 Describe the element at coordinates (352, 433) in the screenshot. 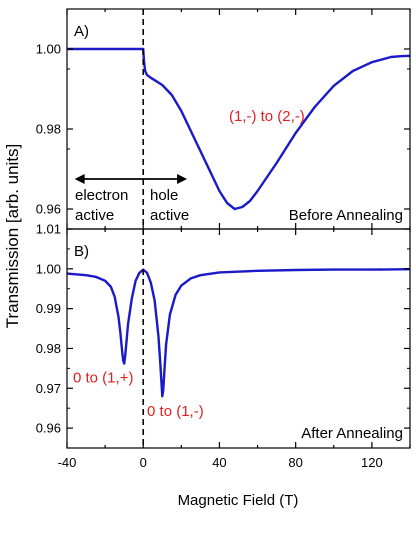

I see `panel-b-corner-text: After Annealing` at that location.